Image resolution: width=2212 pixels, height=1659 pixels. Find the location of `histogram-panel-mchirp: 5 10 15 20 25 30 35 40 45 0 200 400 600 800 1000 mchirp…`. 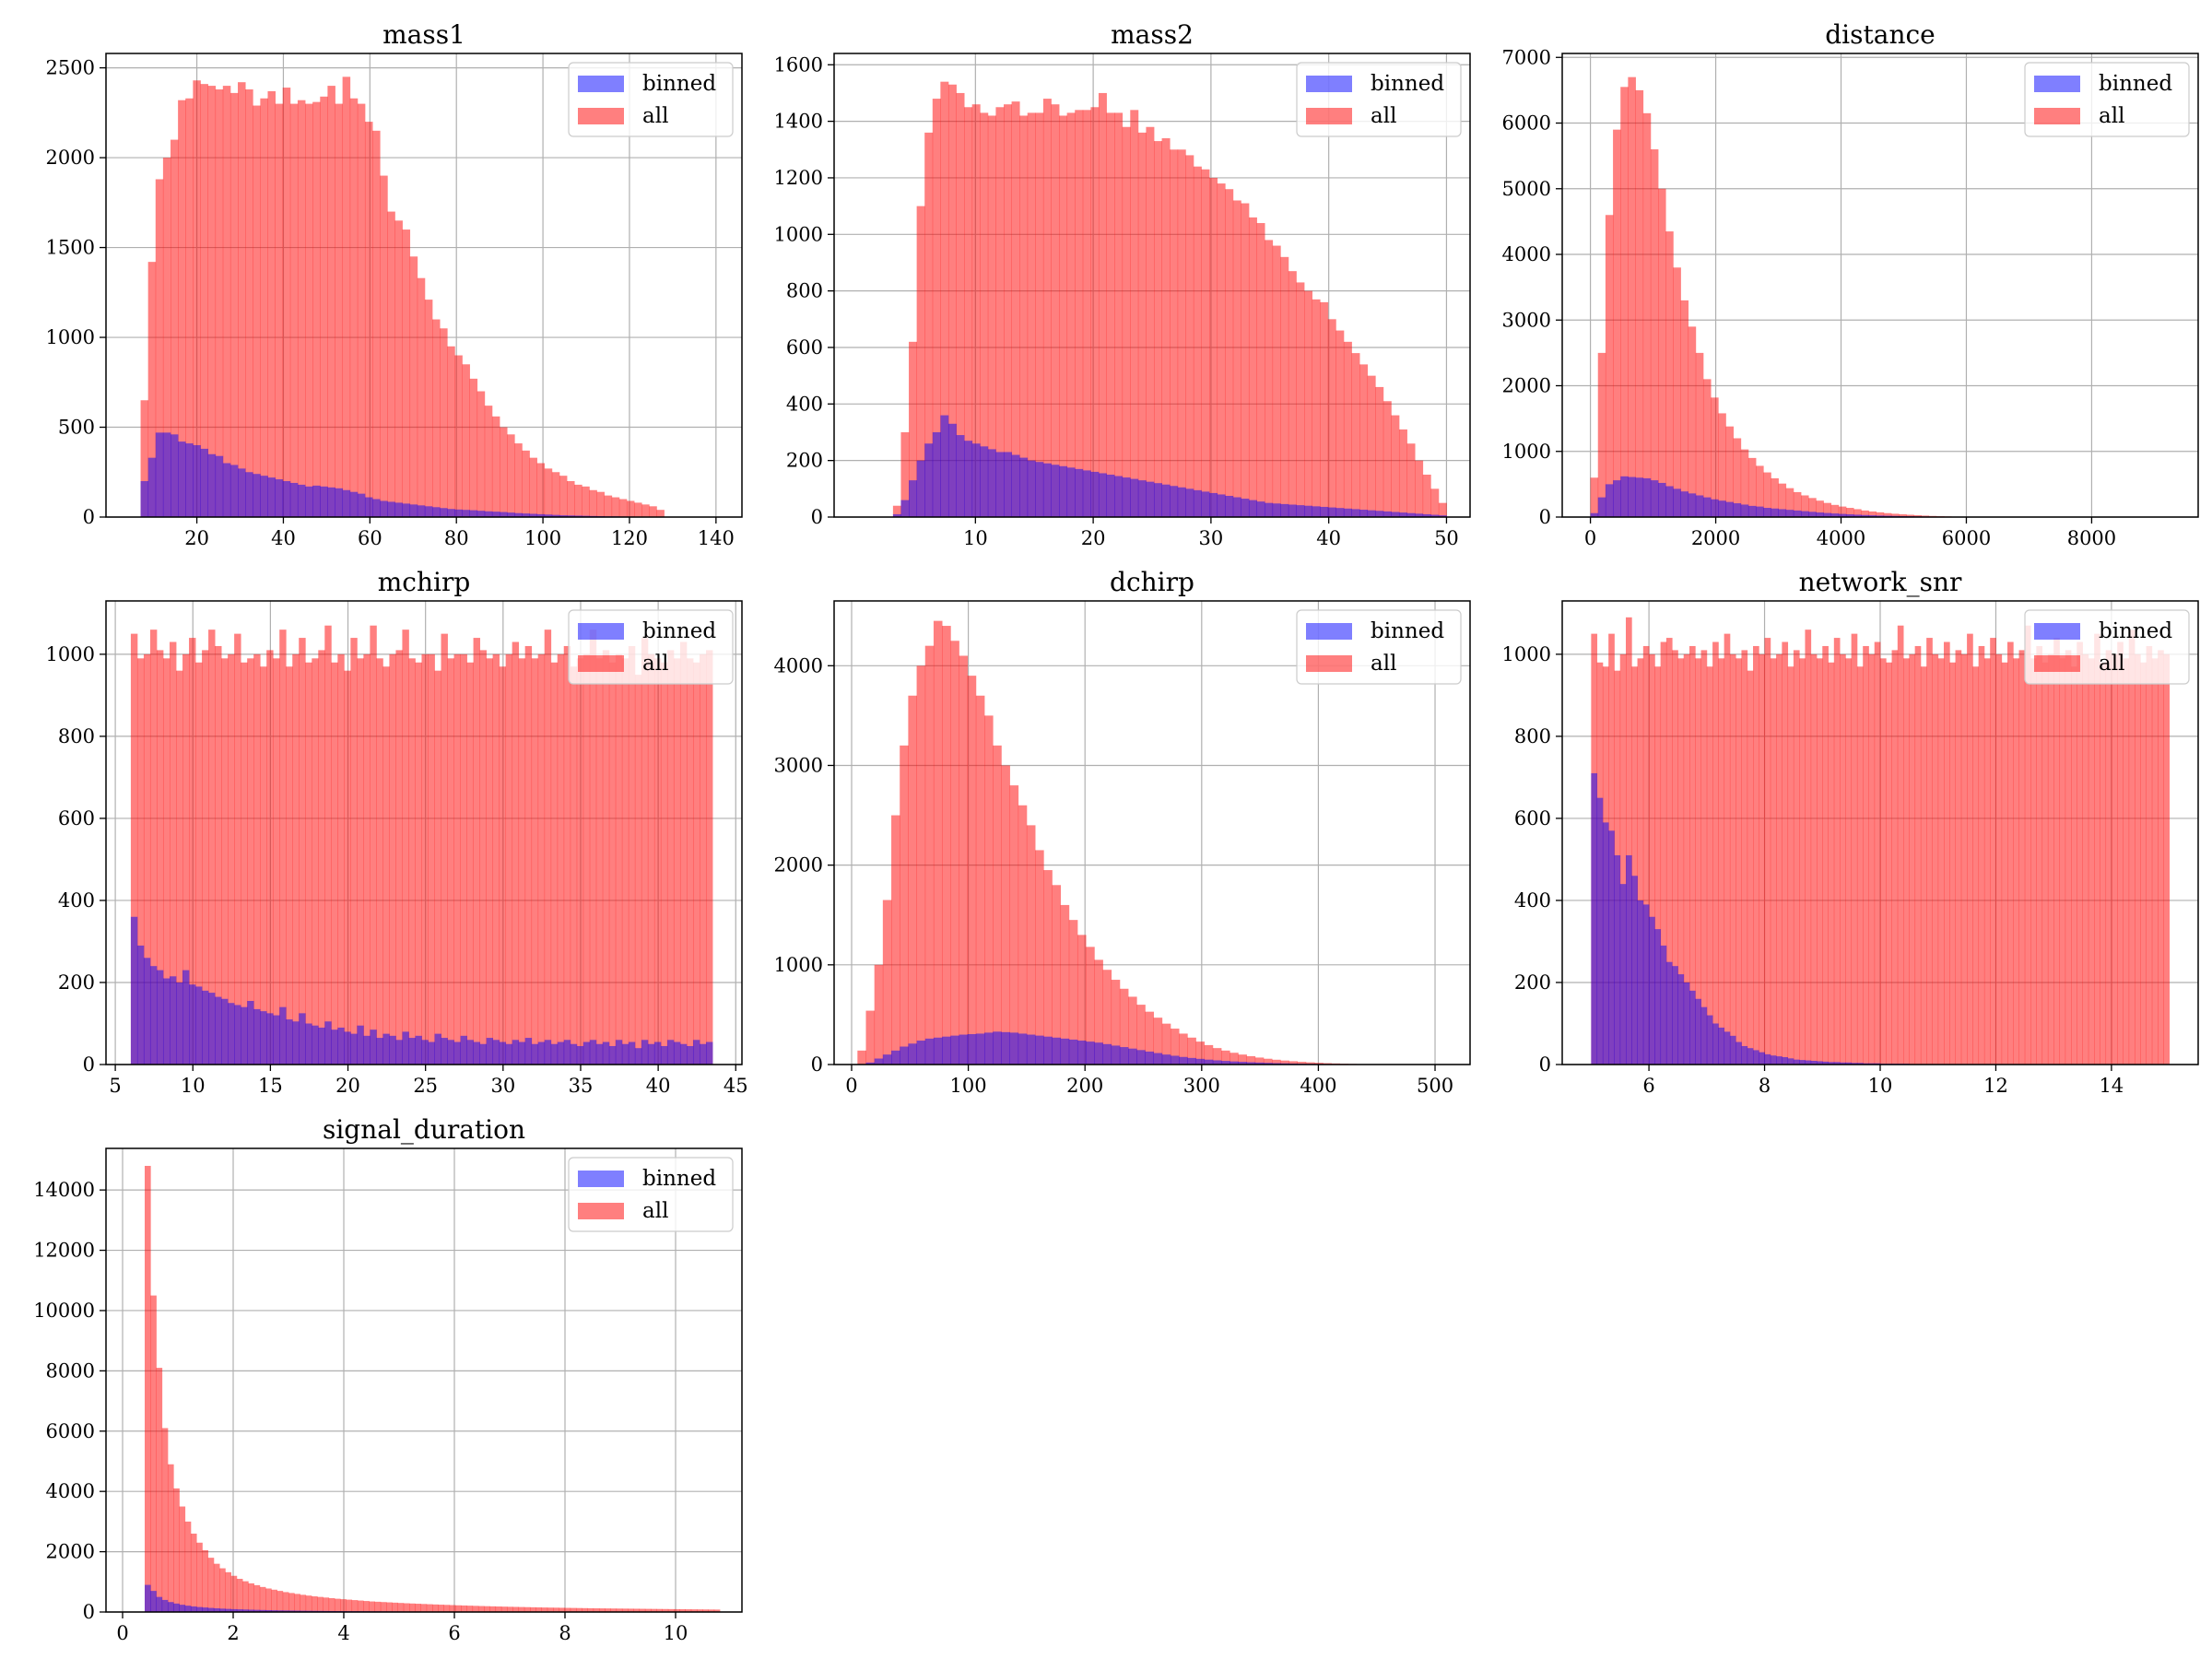

histogram-panel-mchirp: 5 10 15 20 25 30 35 40 45 0 200 400 600 800 1000 mchirp… is located at coordinates (397, 832).